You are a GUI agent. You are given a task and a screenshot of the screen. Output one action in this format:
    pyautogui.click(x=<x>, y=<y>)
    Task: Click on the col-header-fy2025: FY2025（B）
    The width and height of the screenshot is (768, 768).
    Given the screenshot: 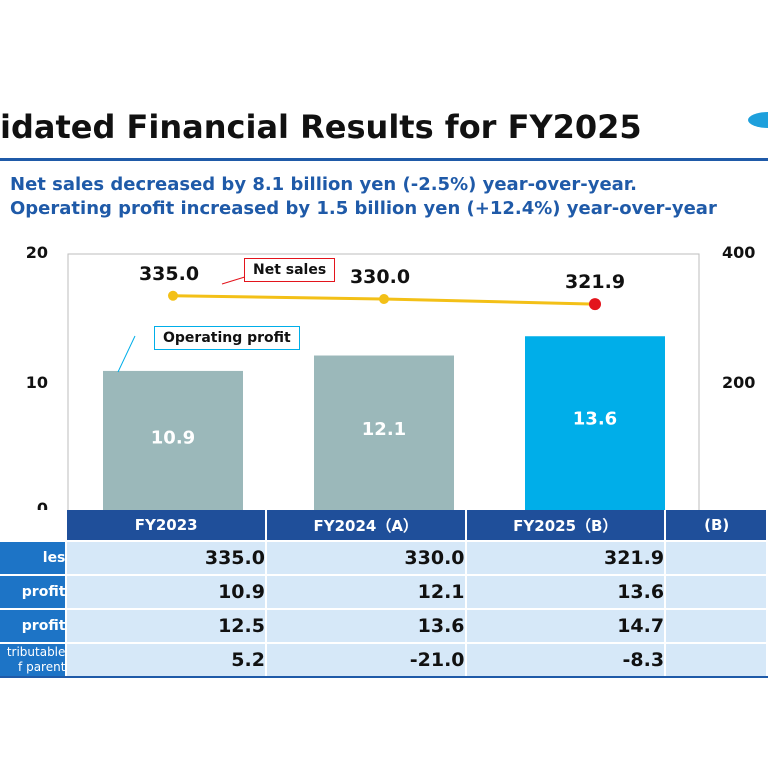 What is the action you would take?
    pyautogui.click(x=566, y=526)
    